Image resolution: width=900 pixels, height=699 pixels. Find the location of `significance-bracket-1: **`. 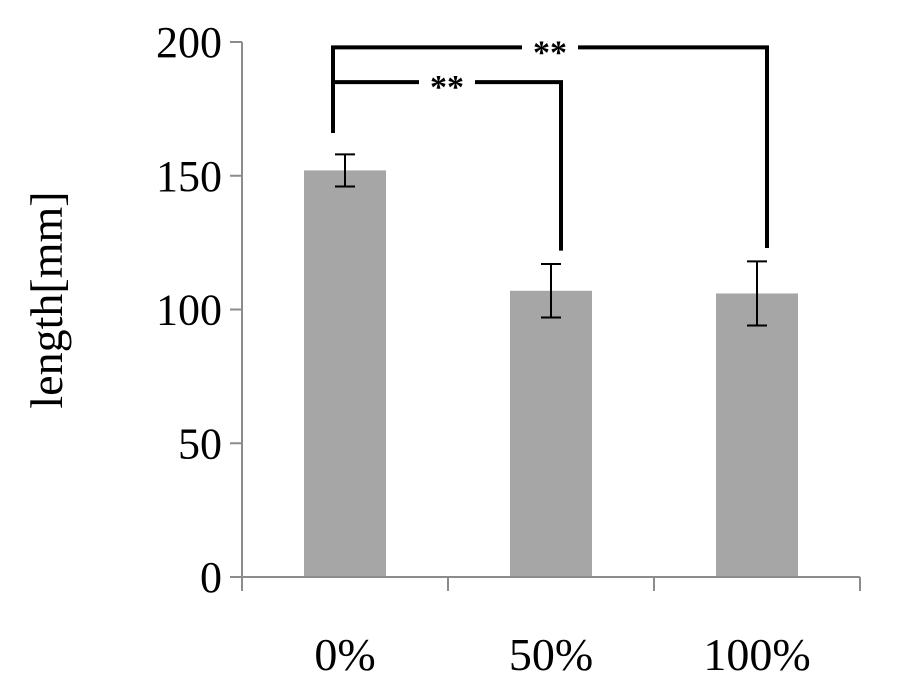

significance-bracket-1: ** is located at coordinates (550, 140).